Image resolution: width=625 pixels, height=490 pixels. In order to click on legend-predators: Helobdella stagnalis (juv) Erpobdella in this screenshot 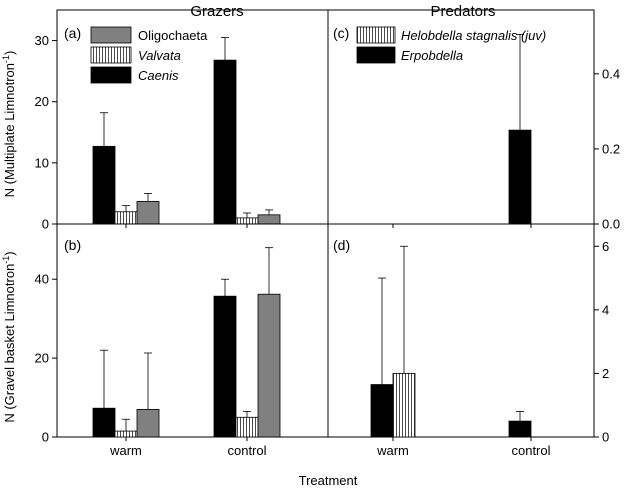, I will do `click(451, 45)`.